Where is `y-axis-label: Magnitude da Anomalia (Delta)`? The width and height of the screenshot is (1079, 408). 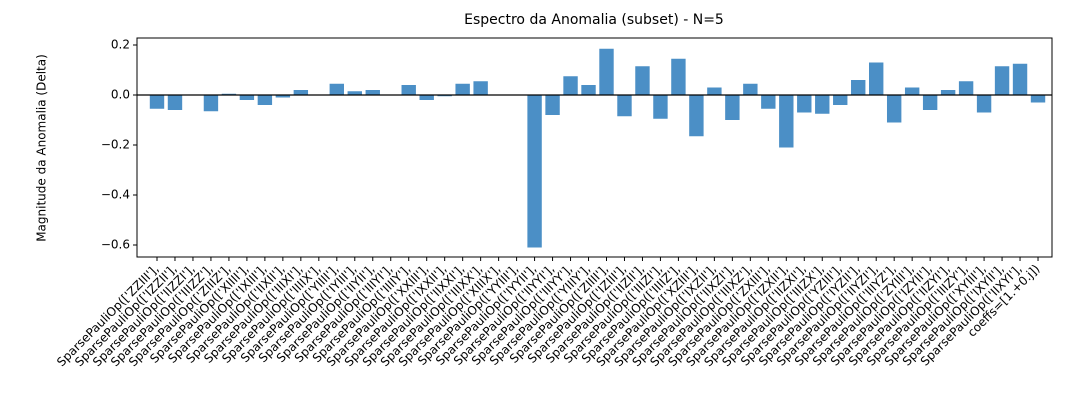
y-axis-label: Magnitude da Anomalia (Delta) is located at coordinates (42, 148).